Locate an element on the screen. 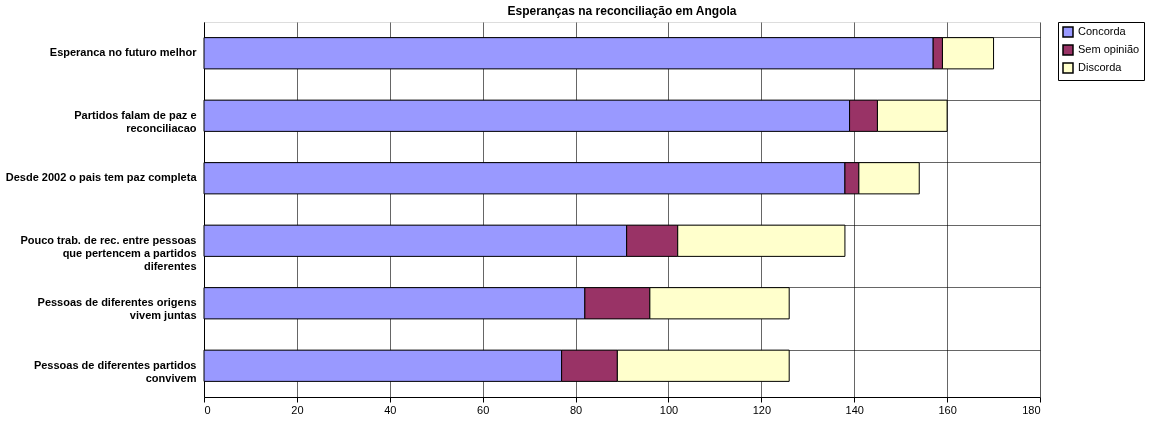 Image resolution: width=1164 pixels, height=437 pixels. x-tick-label: 180 is located at coordinates (1031, 409).